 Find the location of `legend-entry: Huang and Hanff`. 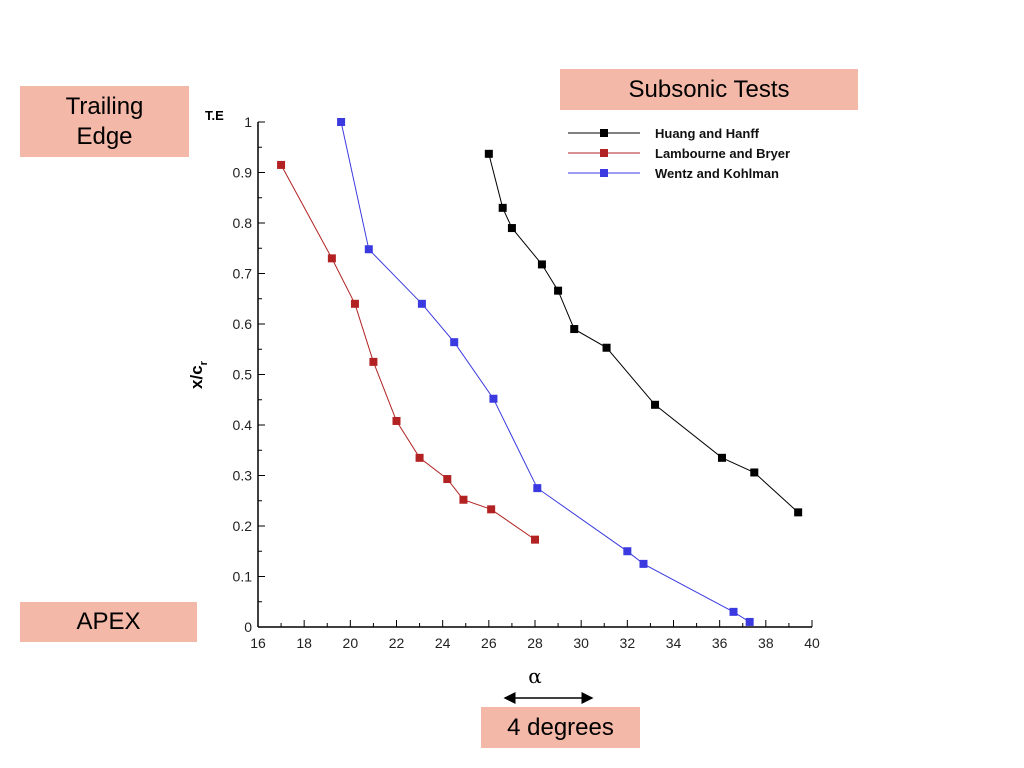

legend-entry: Huang and Hanff is located at coordinates (664, 133).